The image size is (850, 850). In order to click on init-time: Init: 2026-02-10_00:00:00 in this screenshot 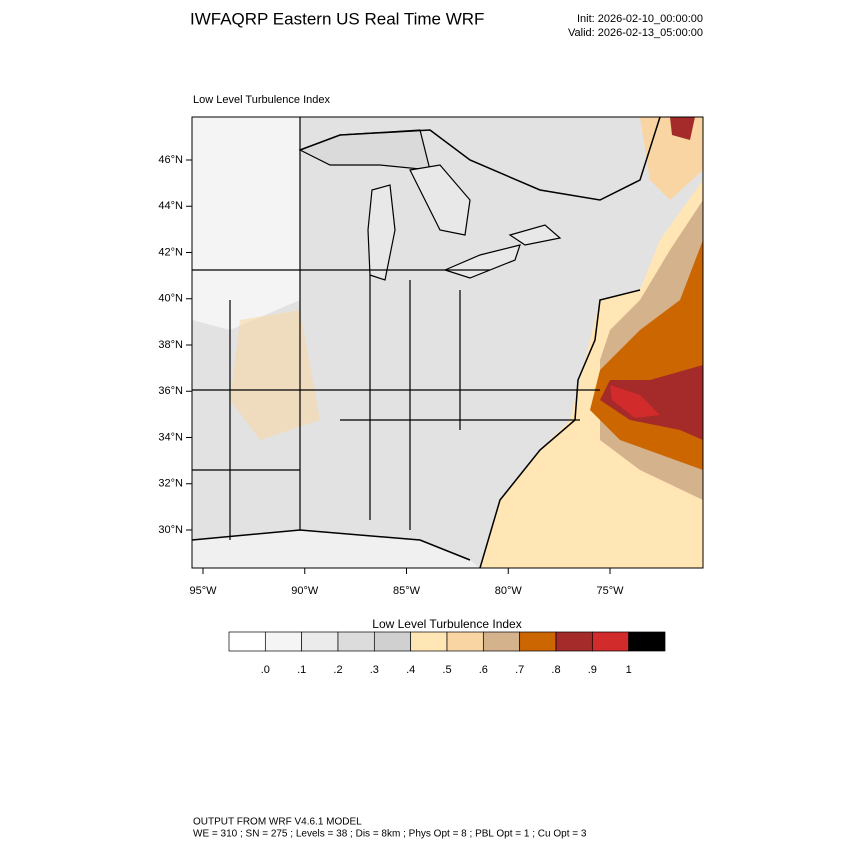, I will do `click(640, 19)`.